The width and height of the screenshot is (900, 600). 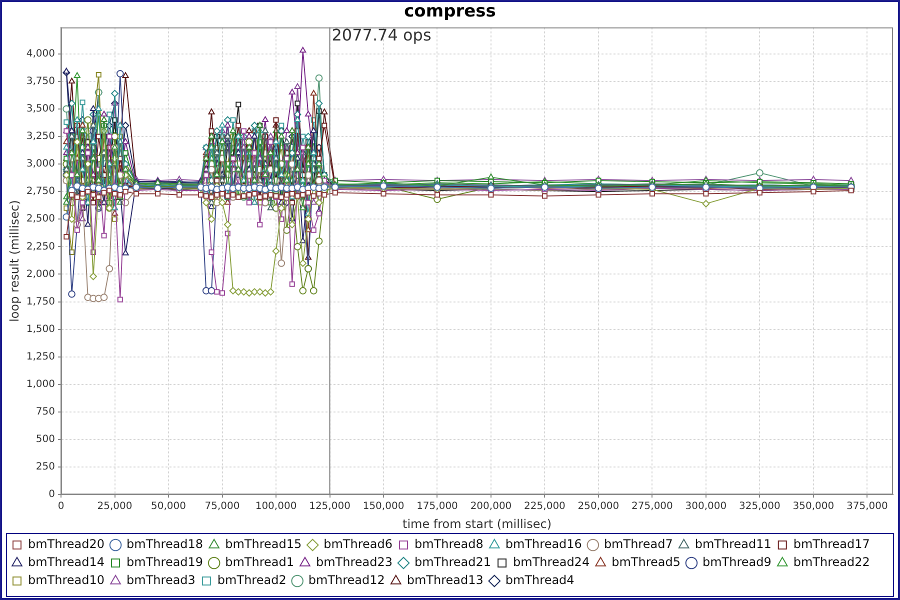 What do you see at coordinates (539, 580) in the screenshot?
I see `legend-label: bmThread4` at bounding box center [539, 580].